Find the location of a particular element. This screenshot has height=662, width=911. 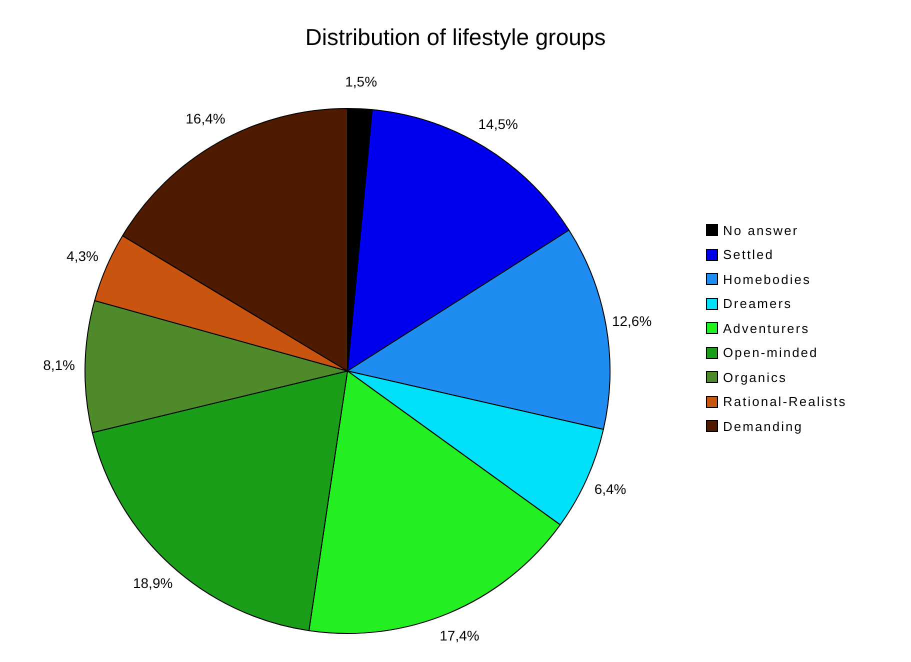

legend-label: No answer is located at coordinates (761, 230).